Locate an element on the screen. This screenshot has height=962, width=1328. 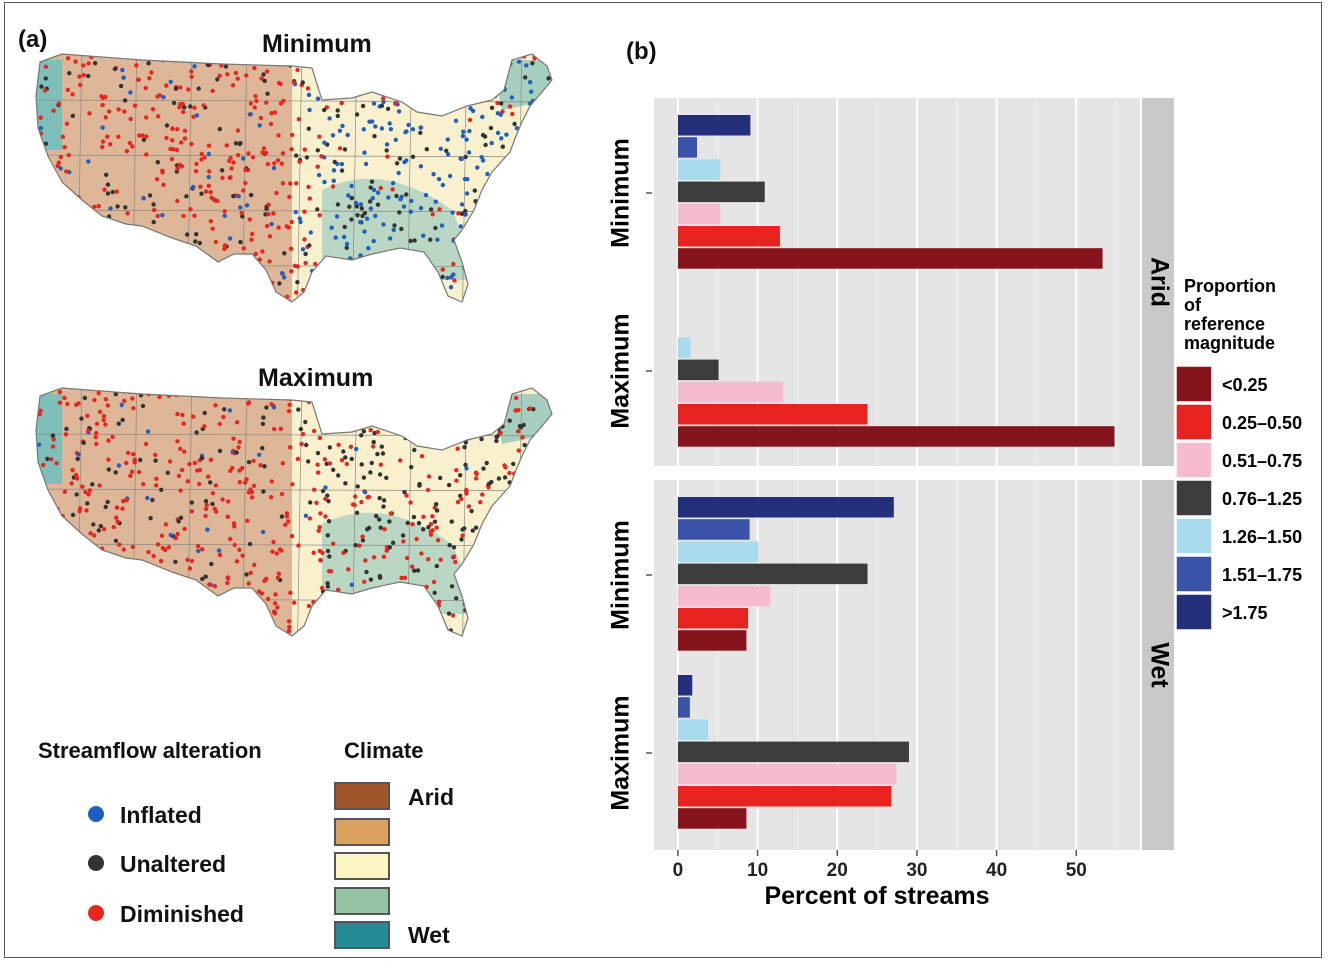
group-label-minimum: Minimum is located at coordinates (621, 193).